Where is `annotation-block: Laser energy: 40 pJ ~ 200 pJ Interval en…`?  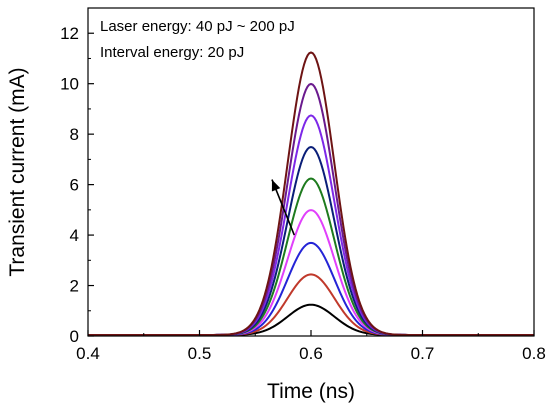
annotation-block: Laser energy: 40 pJ ~ 200 pJ Interval en… is located at coordinates (197, 39).